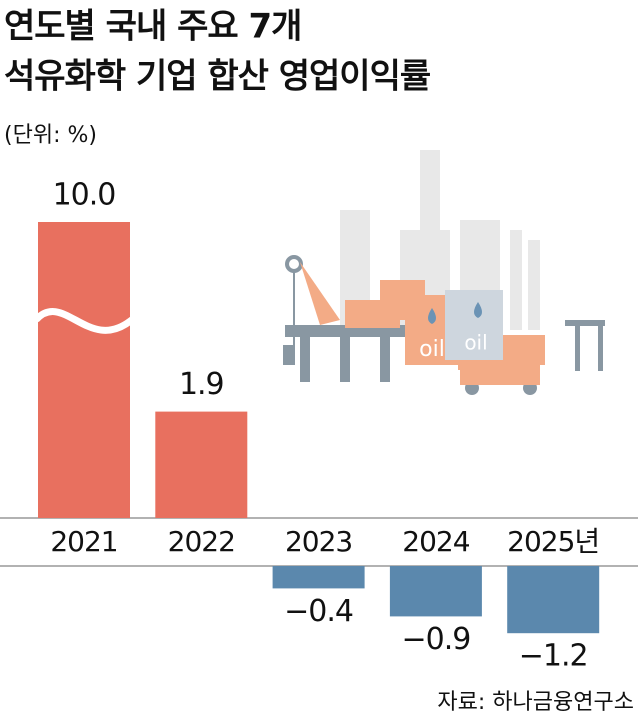 The width and height of the screenshot is (638, 726). Describe the element at coordinates (535, 702) in the screenshot. I see `source: 자료: 하나금융연구소` at that location.